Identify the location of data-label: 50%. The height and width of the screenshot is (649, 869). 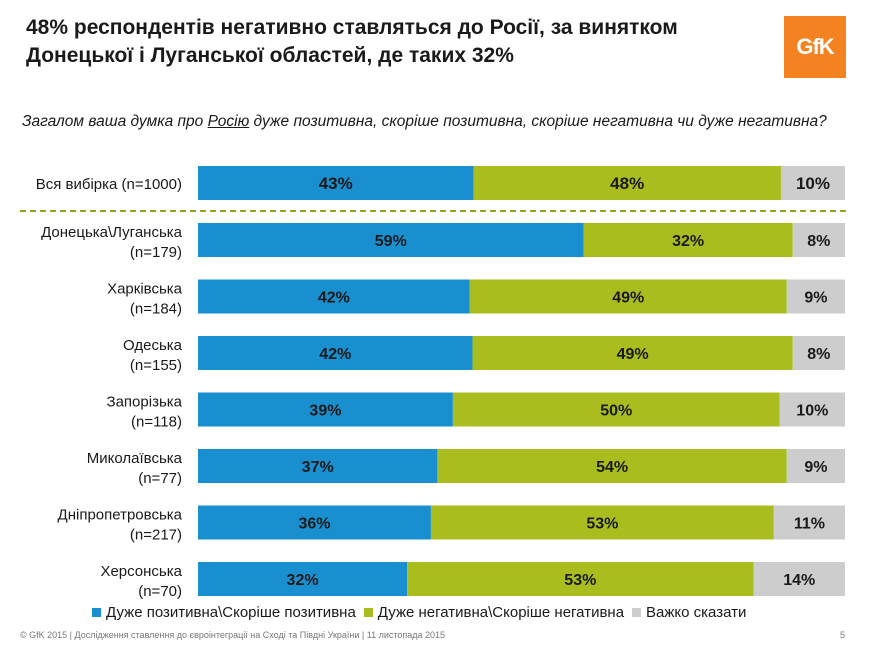
(616, 411).